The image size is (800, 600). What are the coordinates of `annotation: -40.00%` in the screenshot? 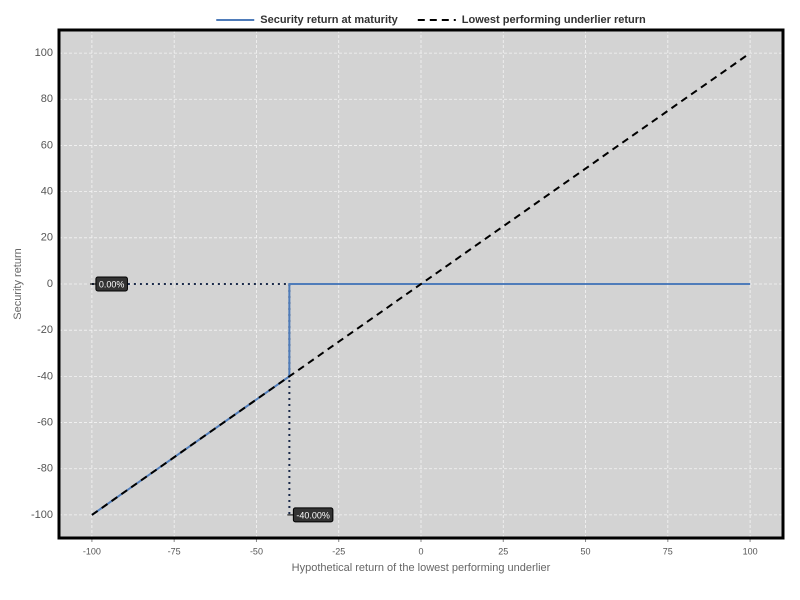 It's located at (313, 515).